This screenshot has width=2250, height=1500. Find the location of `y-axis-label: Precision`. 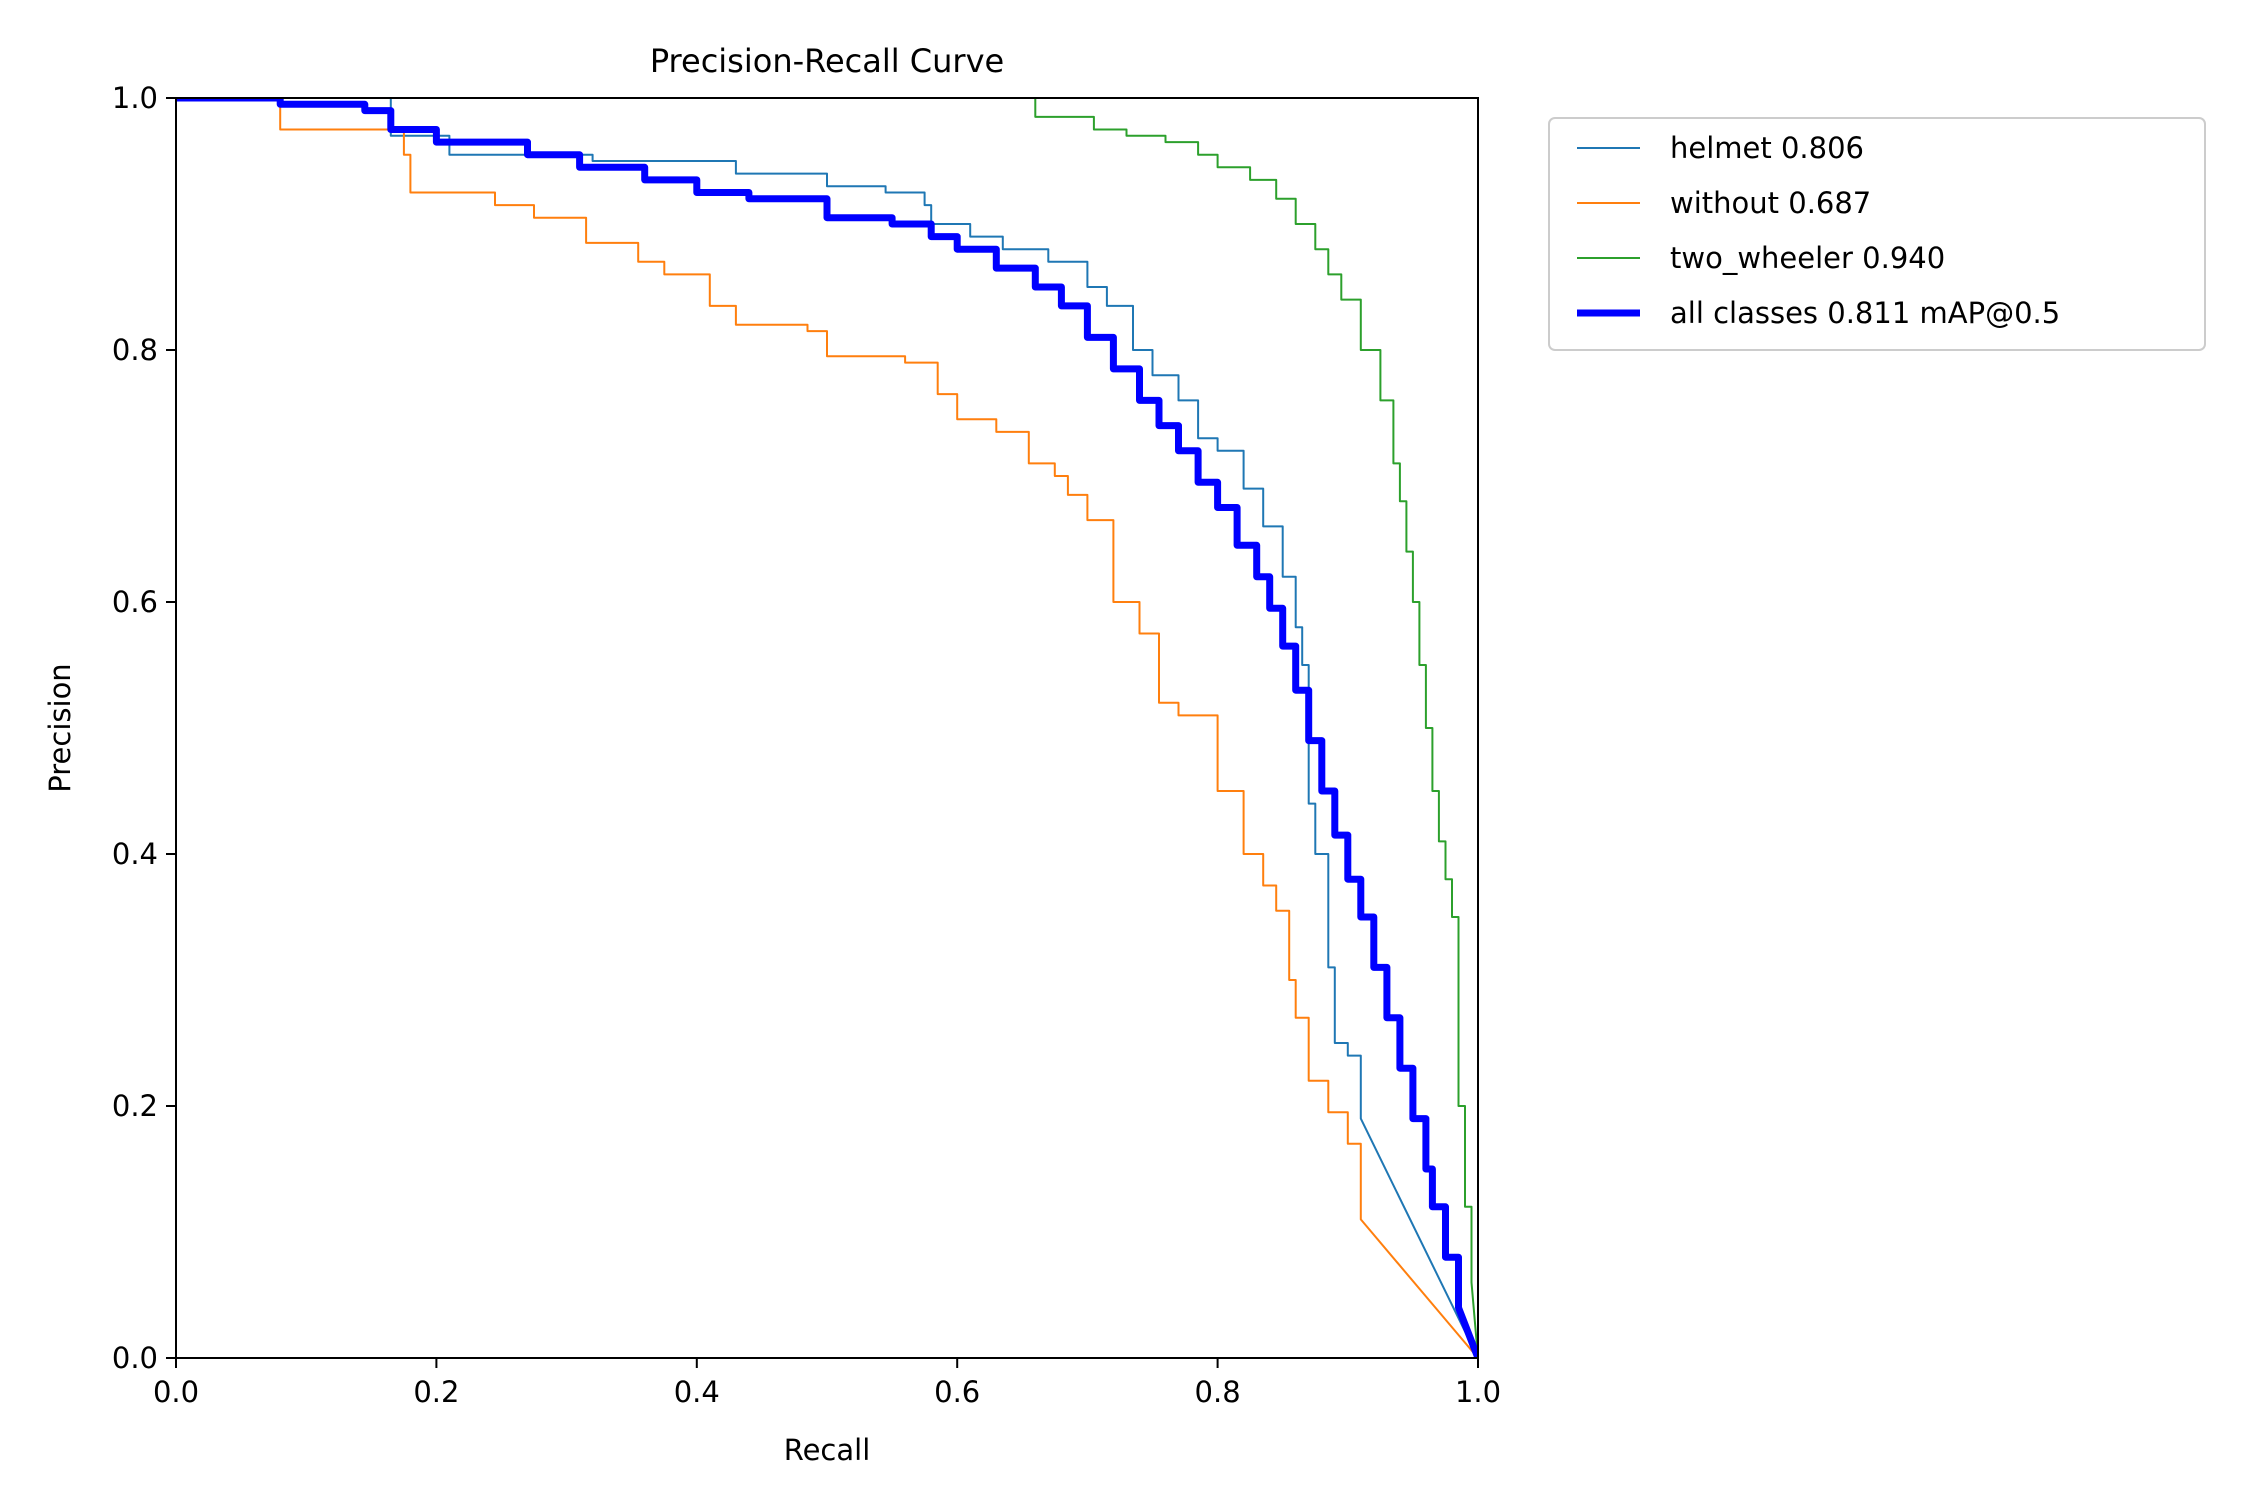

y-axis-label: Precision is located at coordinates (60, 727).